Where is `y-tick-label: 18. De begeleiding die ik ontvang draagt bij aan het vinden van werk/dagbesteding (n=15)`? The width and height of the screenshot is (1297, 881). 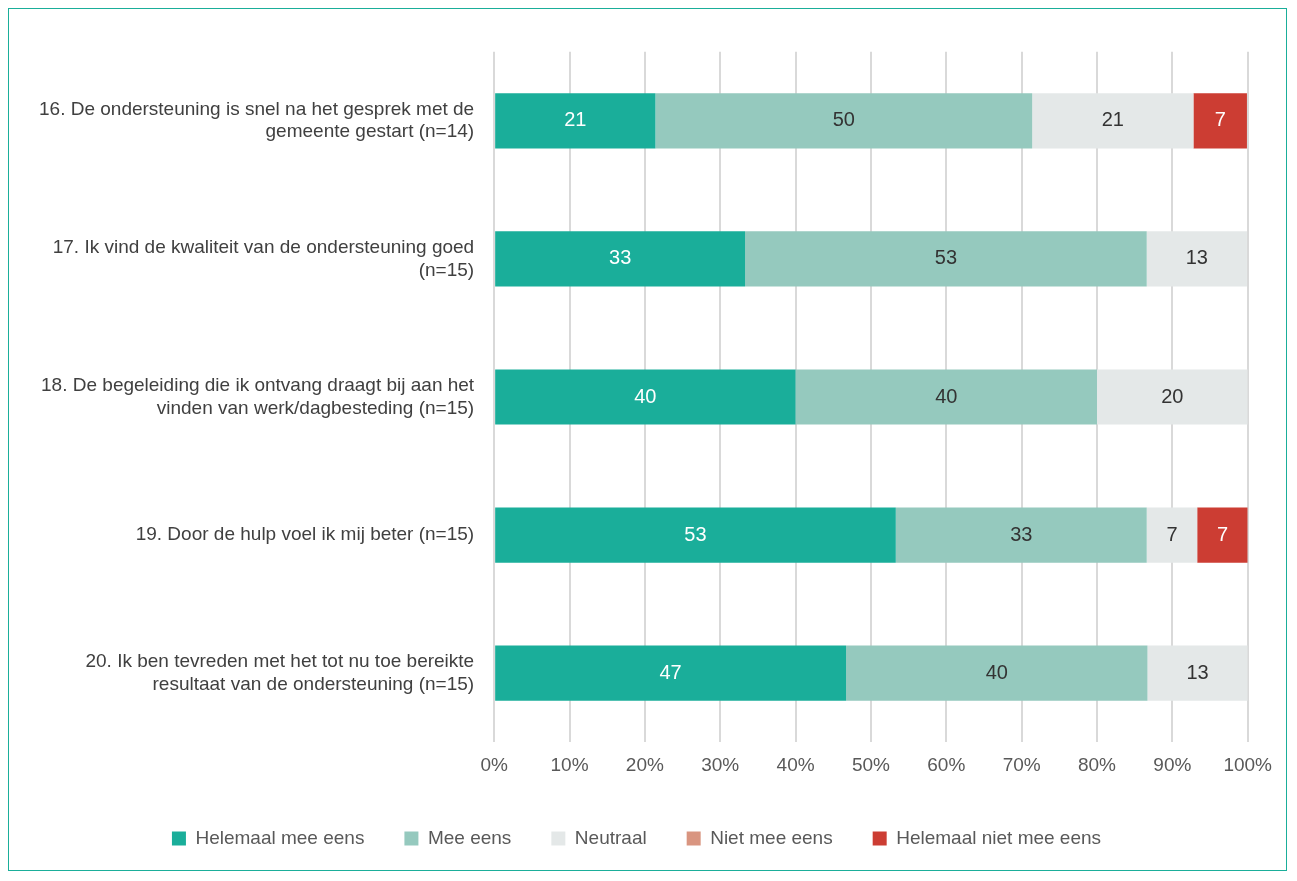 y-tick-label: 18. De begeleiding die ik ontvang draagt bij aan het vinden van werk/dagbesteding (n=15) is located at coordinates (258, 395).